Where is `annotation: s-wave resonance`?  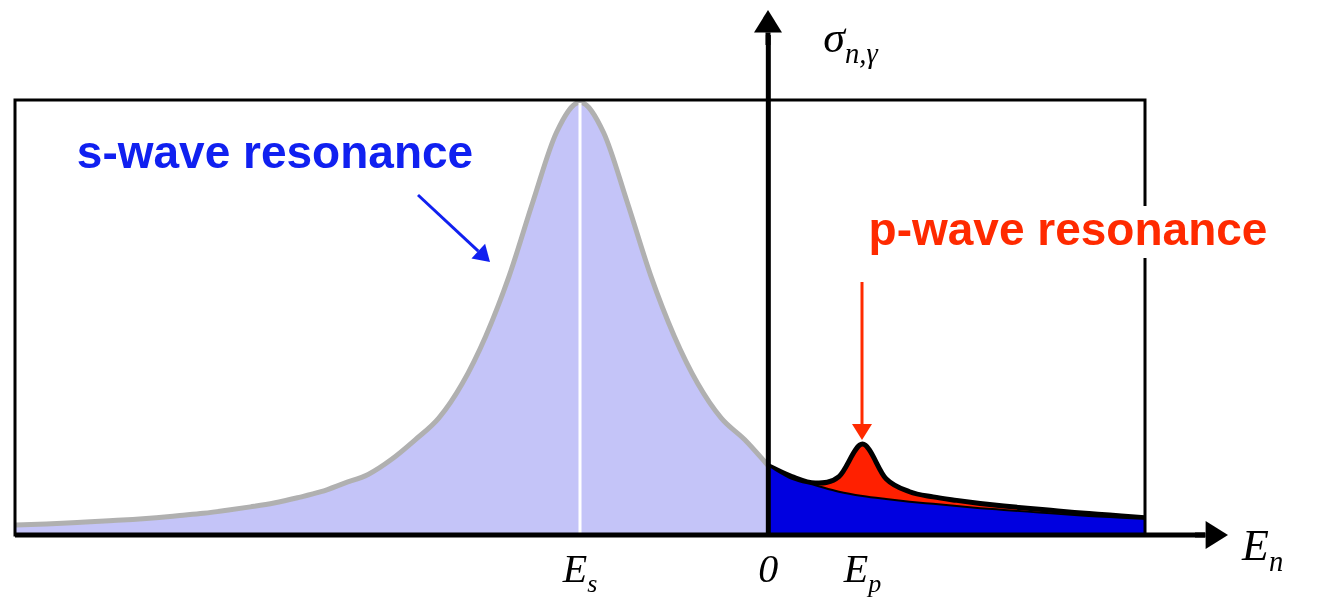
annotation: s-wave resonance is located at coordinates (275, 151).